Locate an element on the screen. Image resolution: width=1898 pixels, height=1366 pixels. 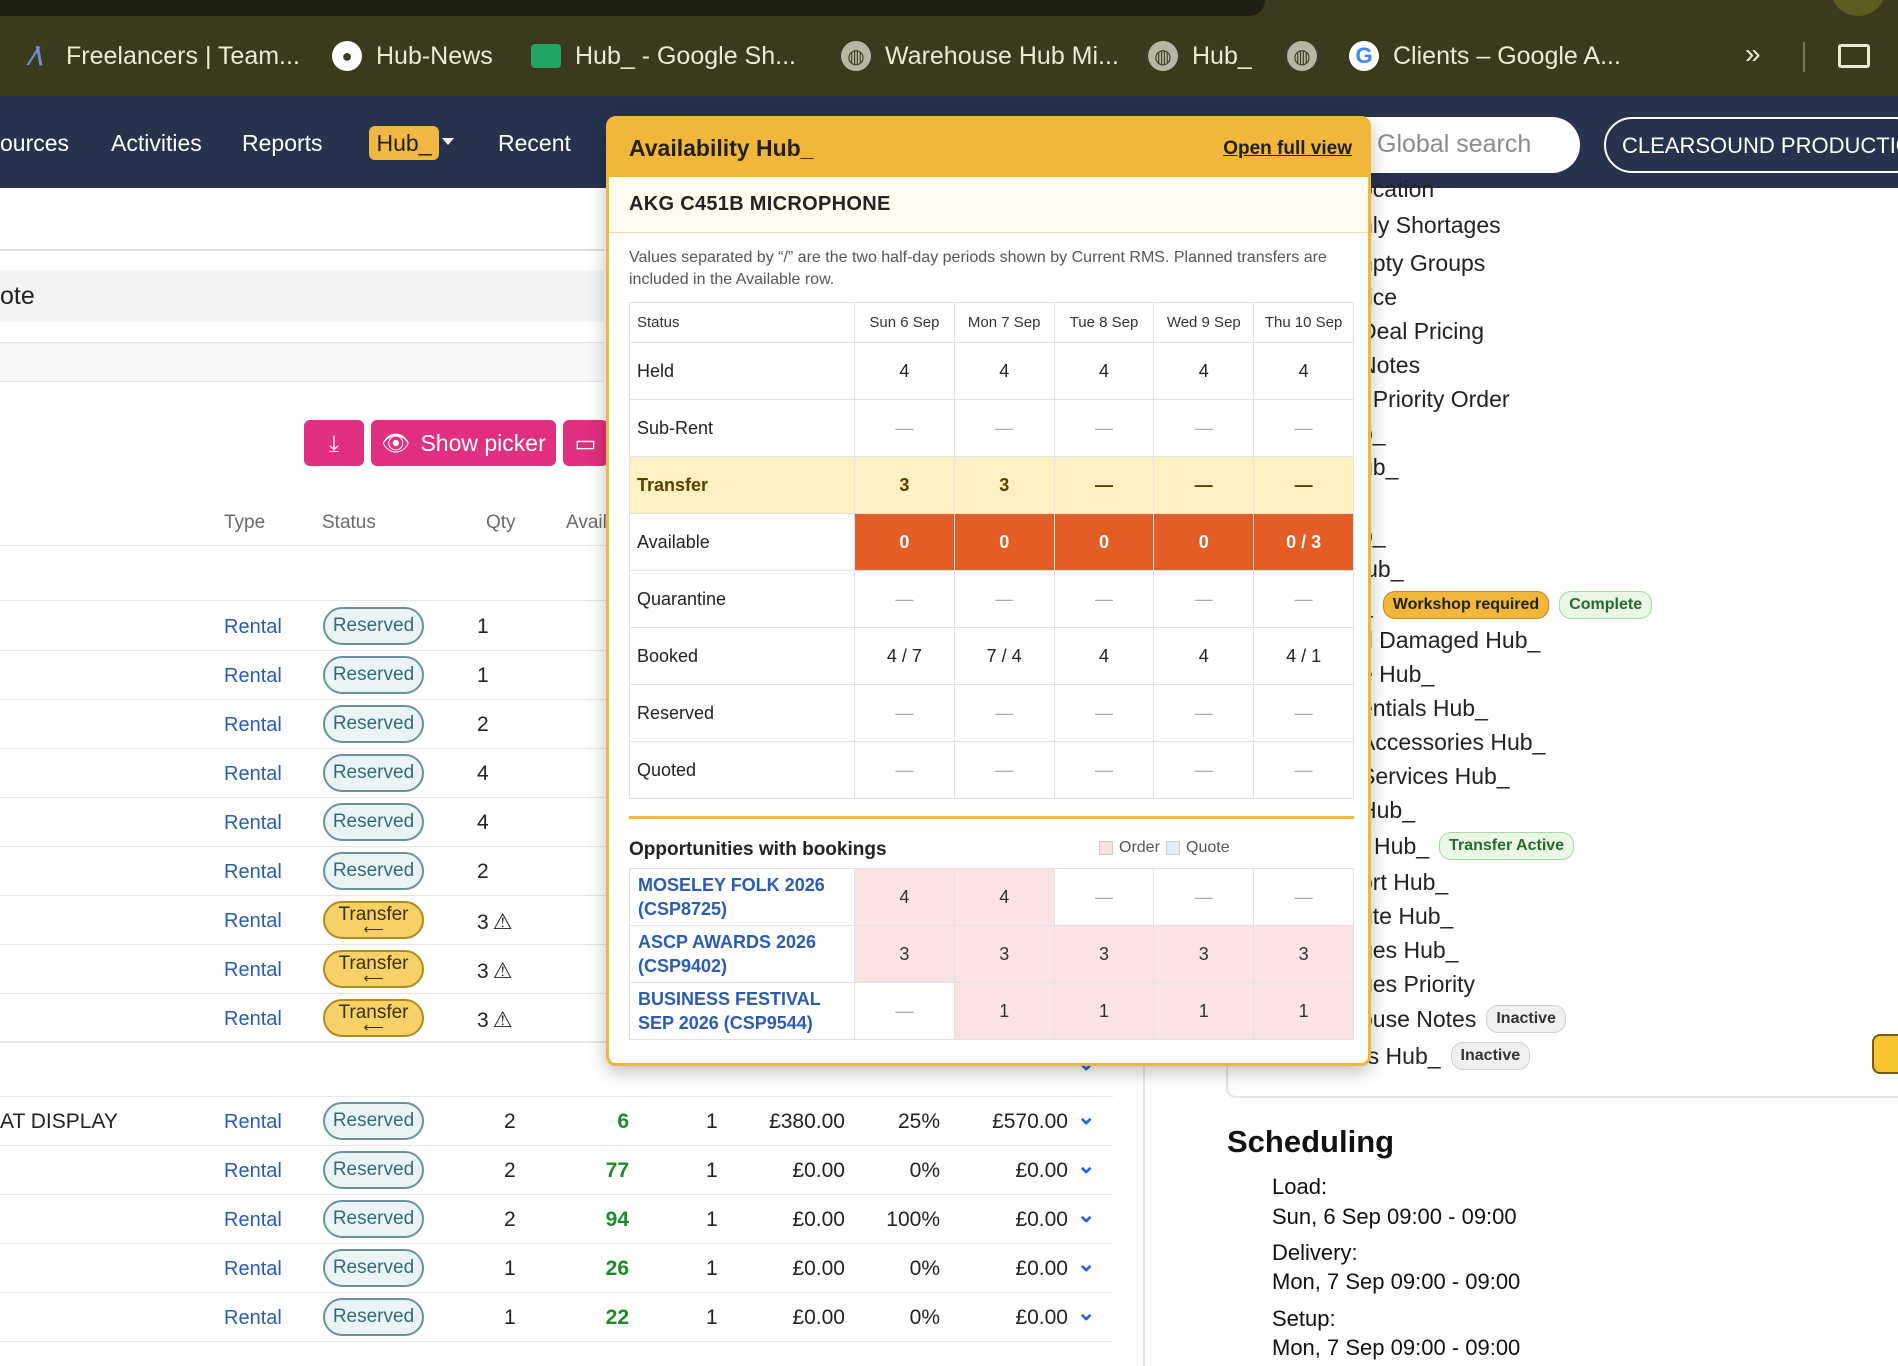
availability-cell: 4 is located at coordinates (1104, 371).